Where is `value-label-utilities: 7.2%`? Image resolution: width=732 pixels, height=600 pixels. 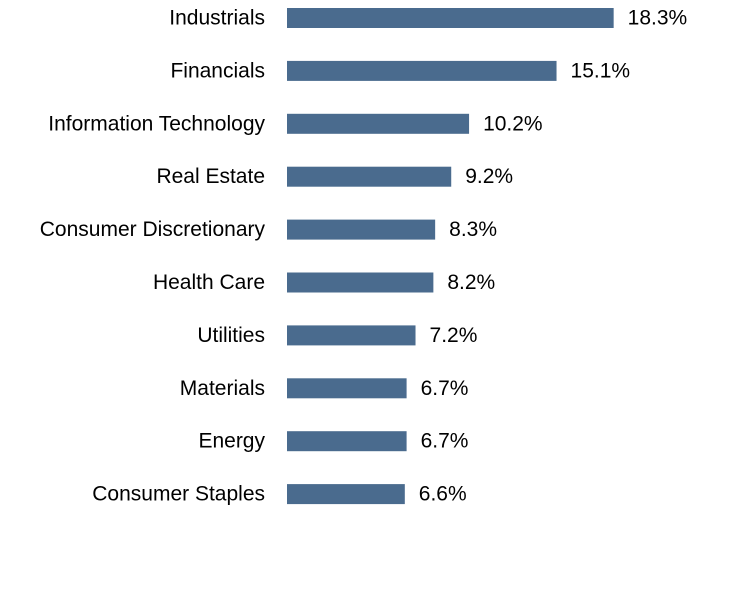
value-label-utilities: 7.2% is located at coordinates (454, 335).